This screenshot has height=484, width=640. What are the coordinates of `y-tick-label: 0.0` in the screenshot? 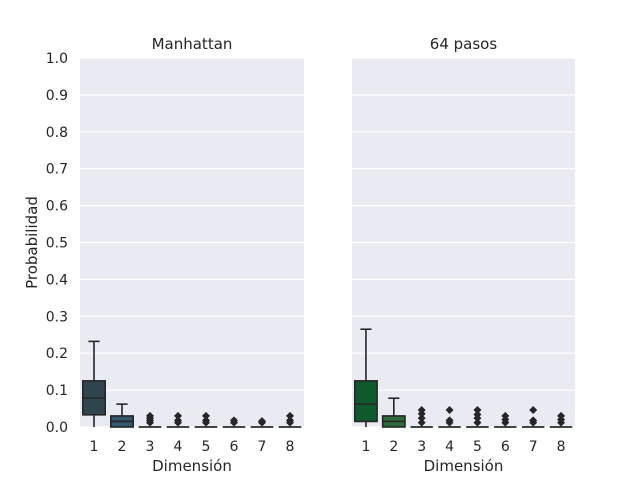 It's located at (57, 428).